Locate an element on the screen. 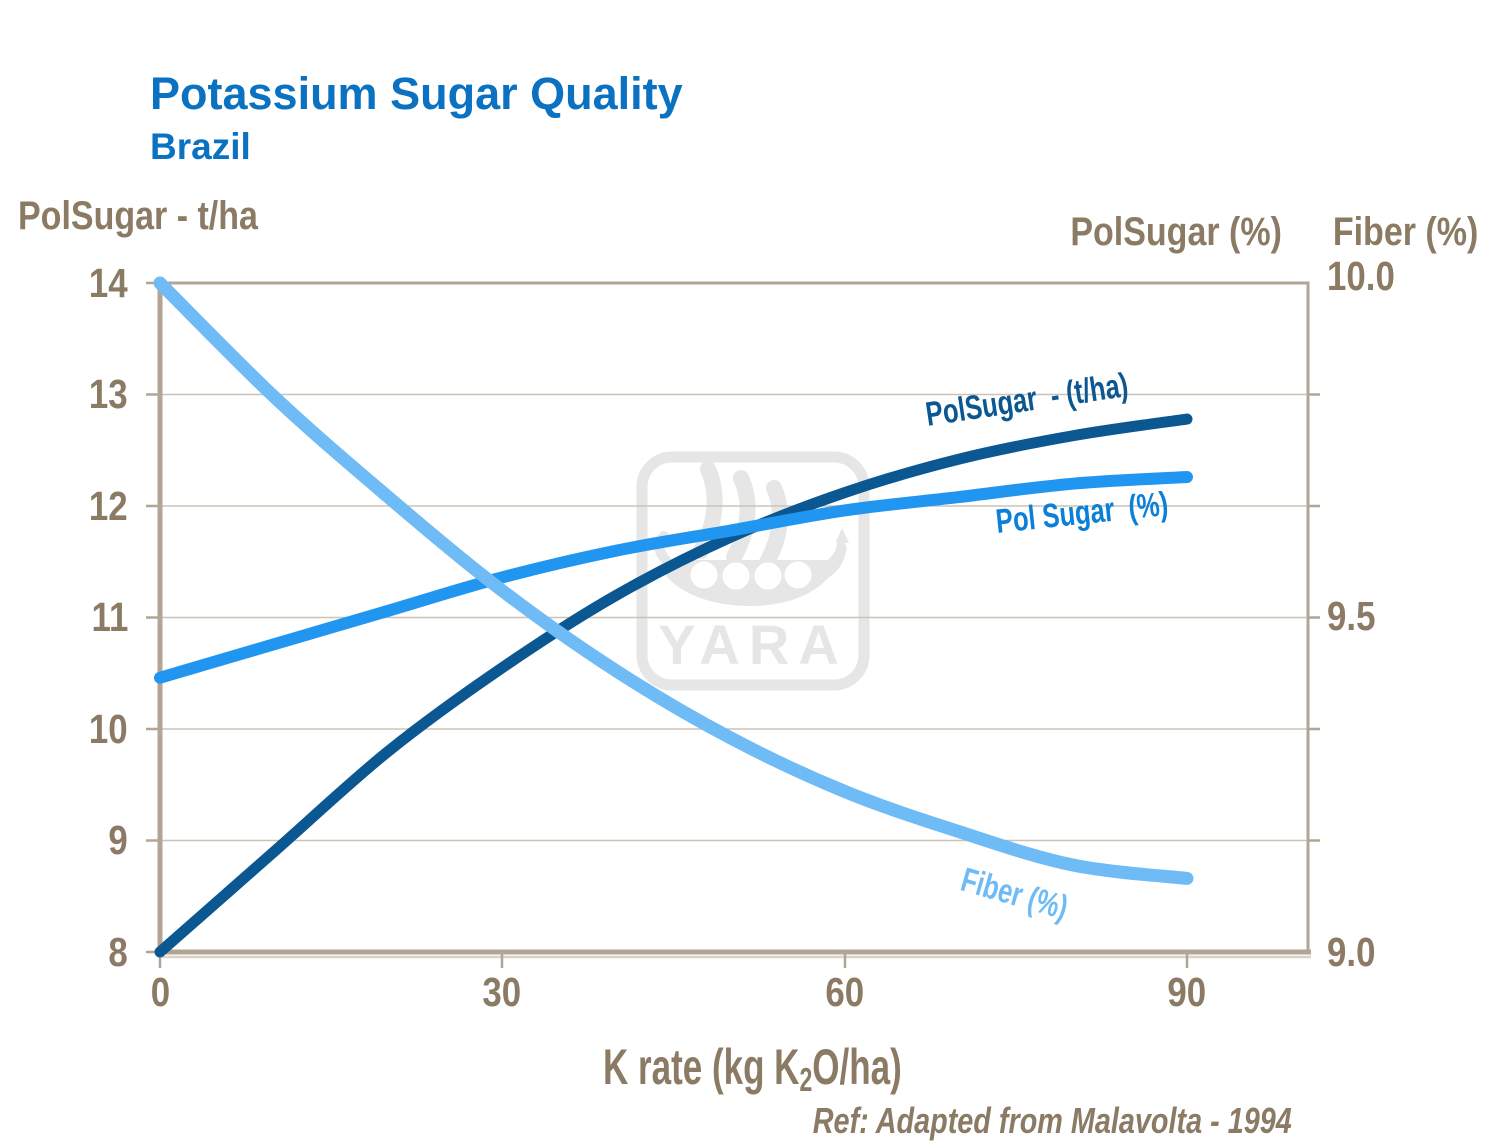 The image size is (1501, 1142). x-axis-title-subscript: 2 is located at coordinates (805, 1080).